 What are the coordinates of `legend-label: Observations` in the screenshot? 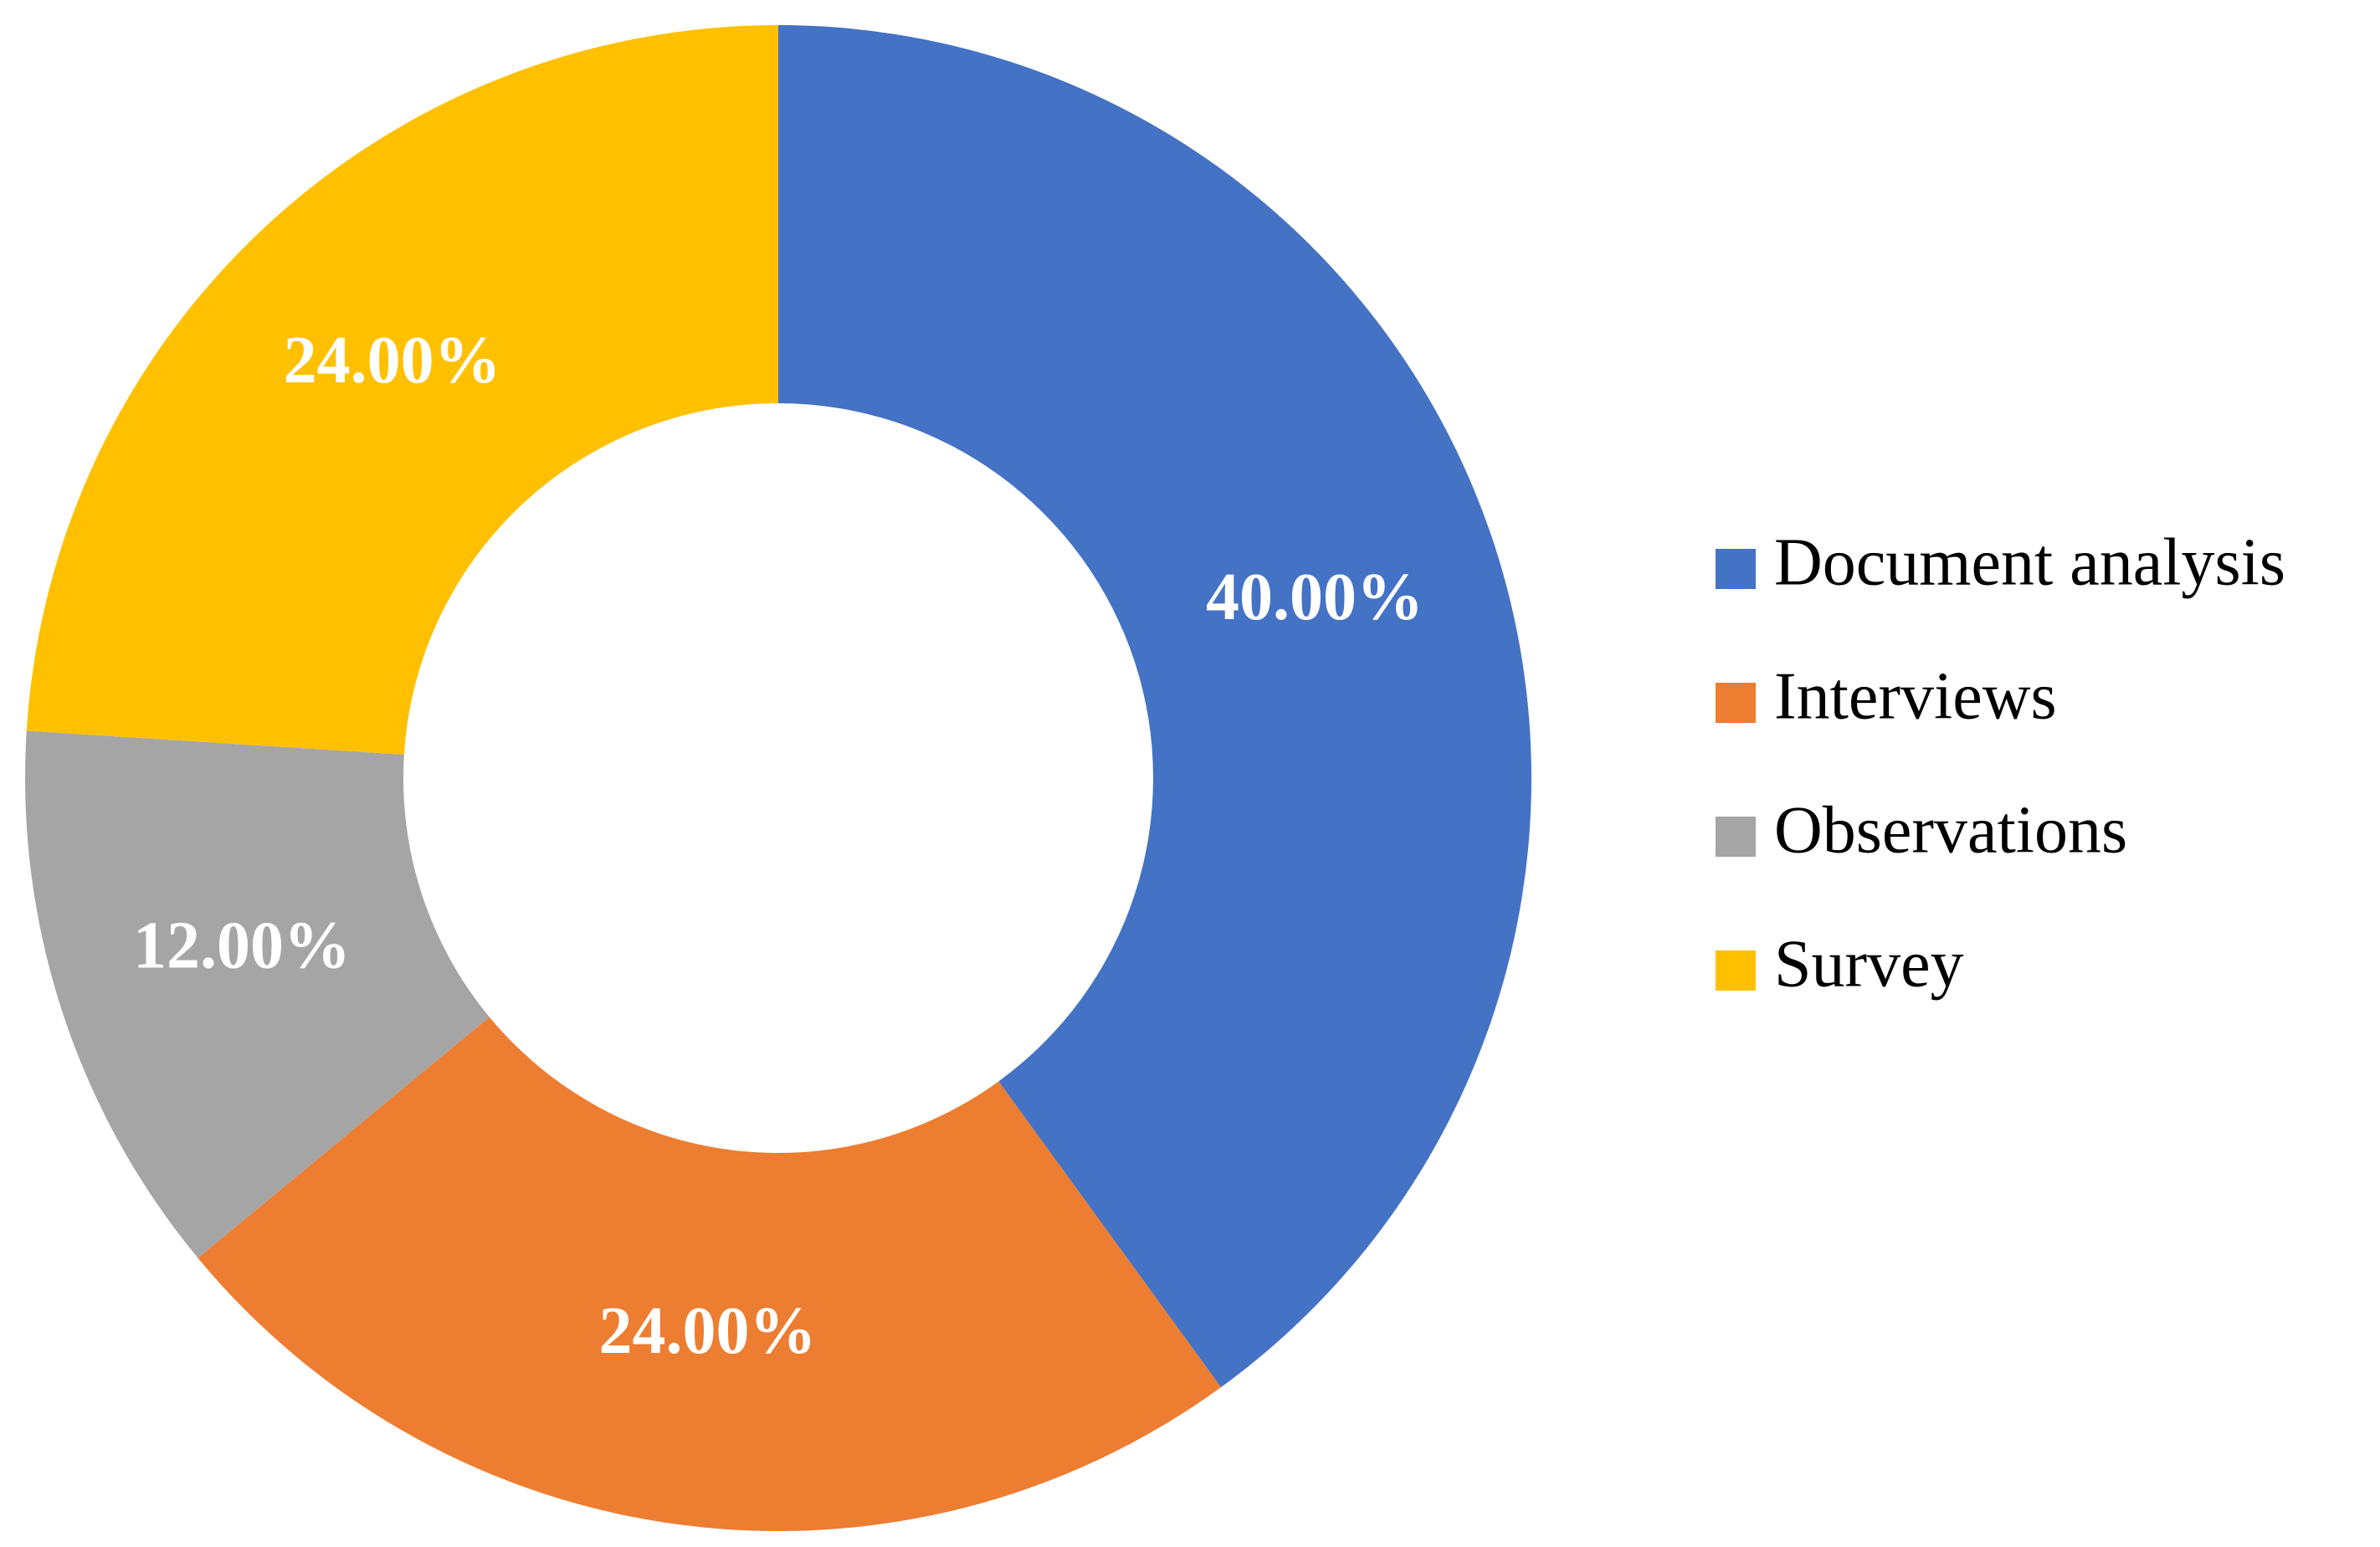 It's located at (1950, 830).